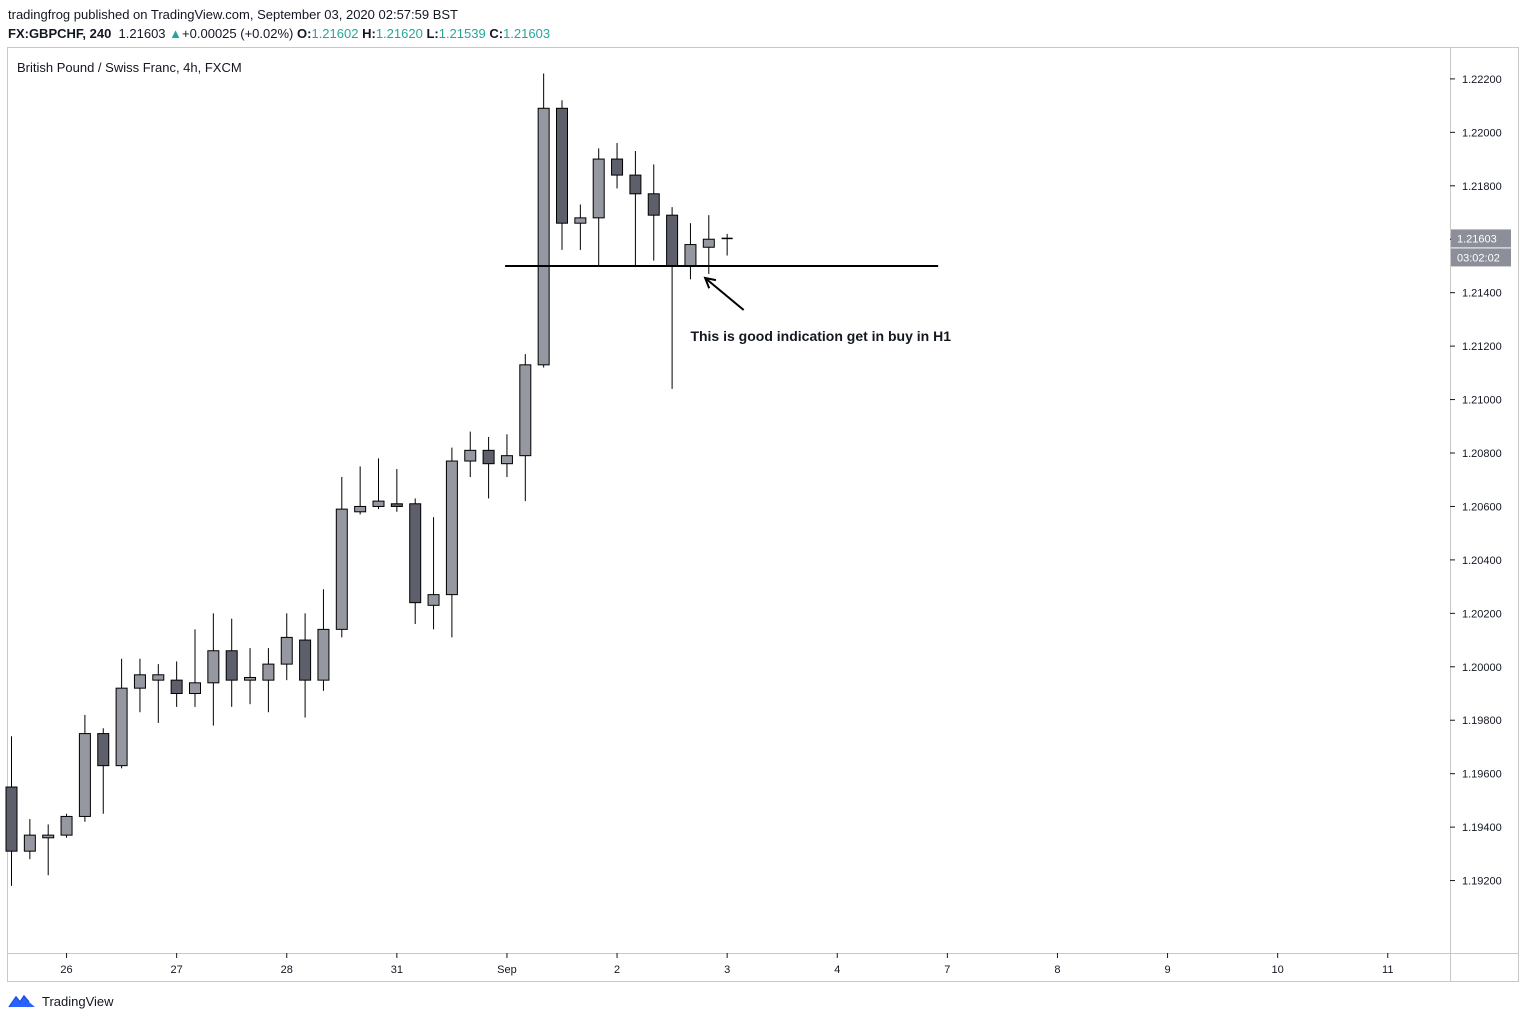  I want to click on tradingview-brand: TradingView, so click(78, 1001).